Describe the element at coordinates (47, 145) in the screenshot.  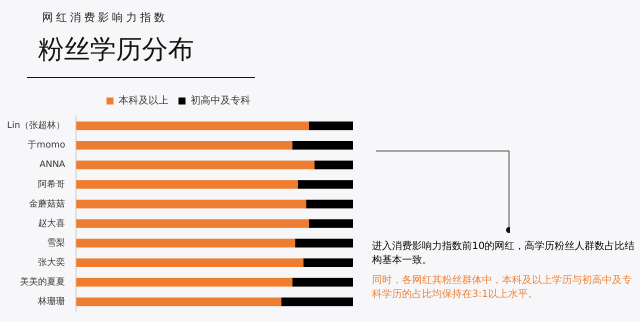
I see `y-tick-label: 于momo` at that location.